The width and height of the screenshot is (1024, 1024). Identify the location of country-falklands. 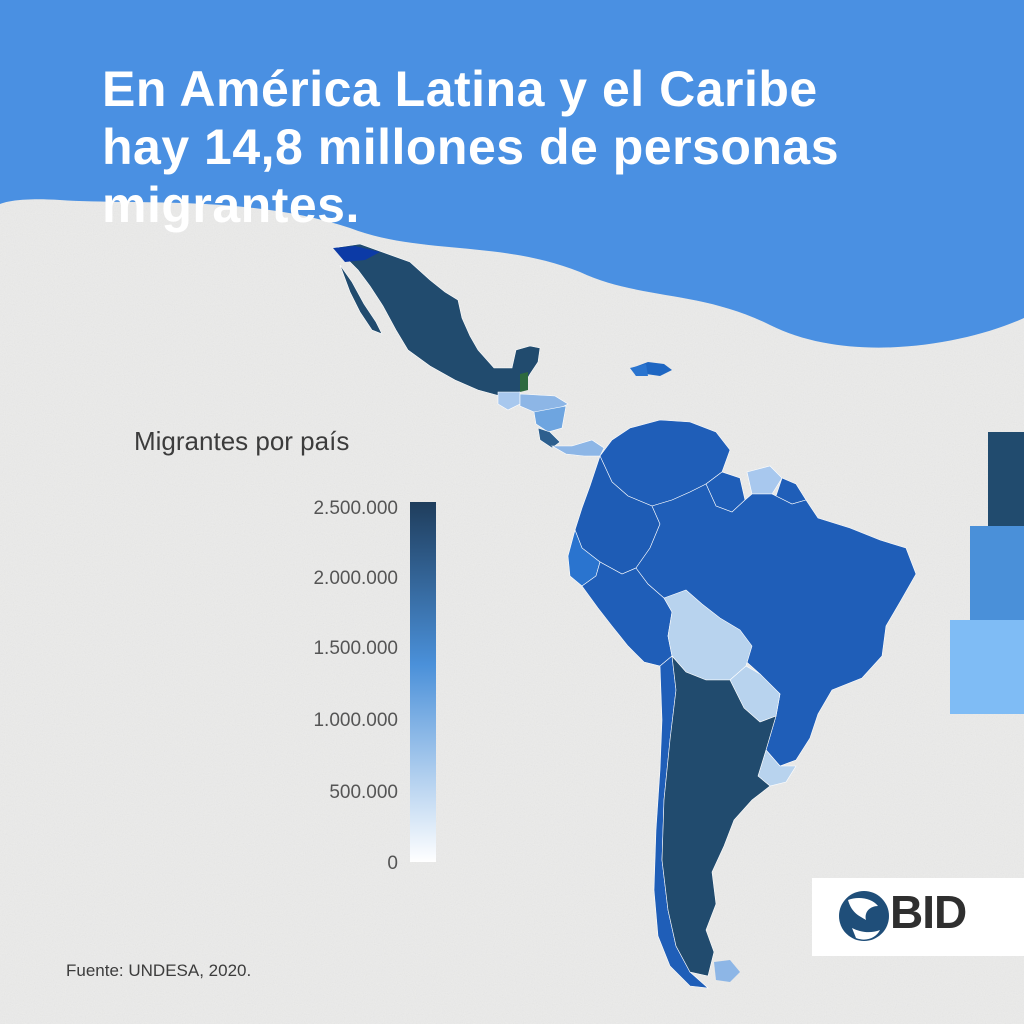
(727, 971).